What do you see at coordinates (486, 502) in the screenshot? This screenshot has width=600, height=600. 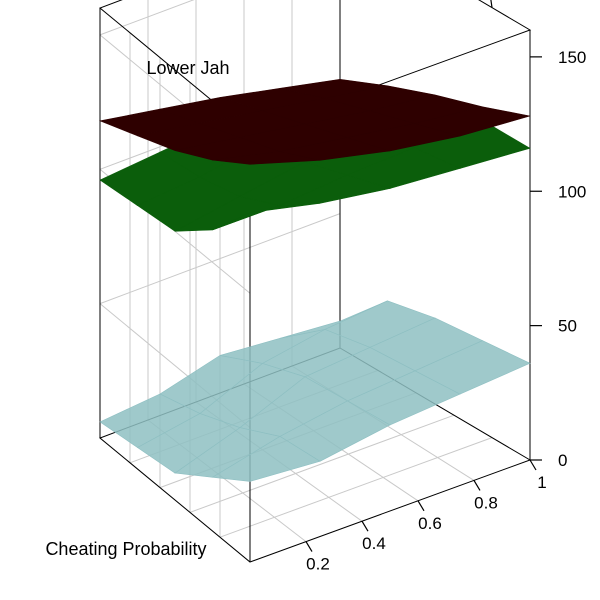 I see `x-tick-label: 0.8` at bounding box center [486, 502].